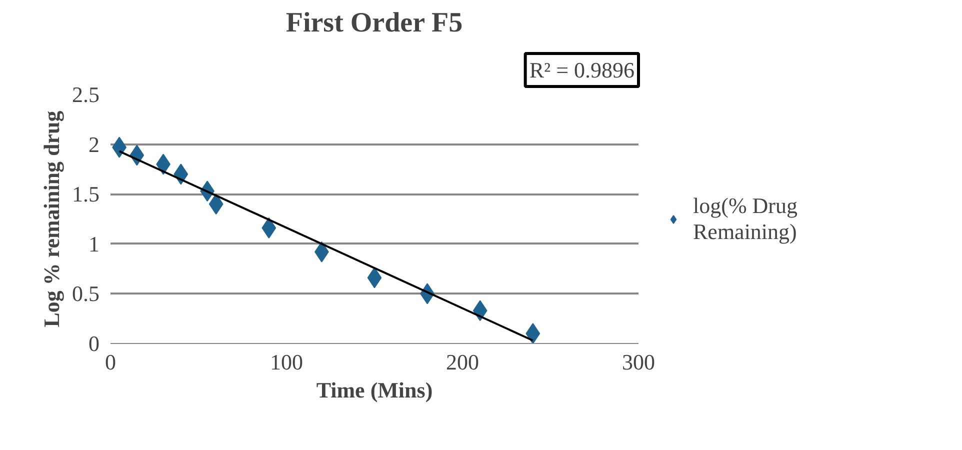 The width and height of the screenshot is (962, 450). Describe the element at coordinates (374, 23) in the screenshot. I see `chart-title: First Order F5` at that location.